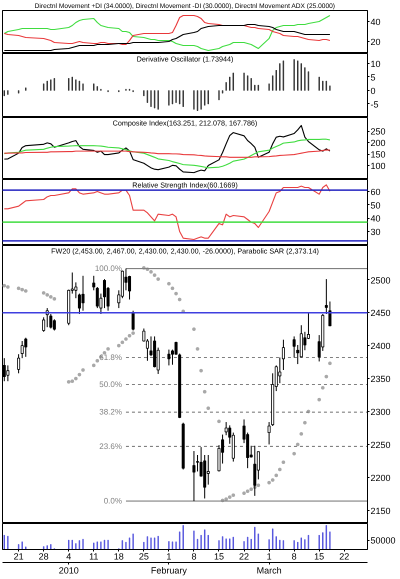 The width and height of the screenshot is (400, 579). Describe the element at coordinates (380, 379) in the screenshot. I see `y-tick-label: 2350` at that location.